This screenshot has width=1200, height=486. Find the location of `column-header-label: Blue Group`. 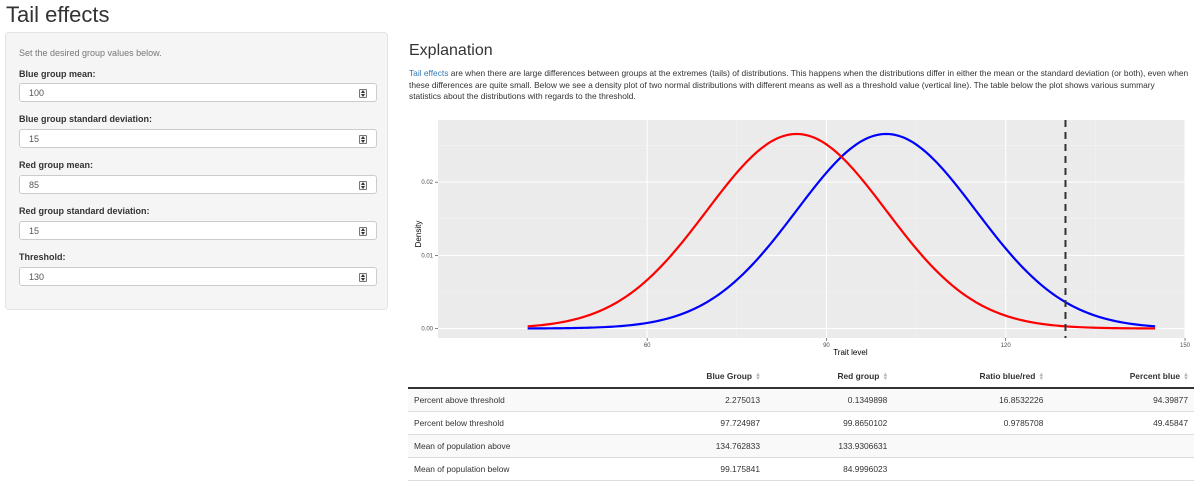

column-header-label: Blue Group is located at coordinates (729, 376).